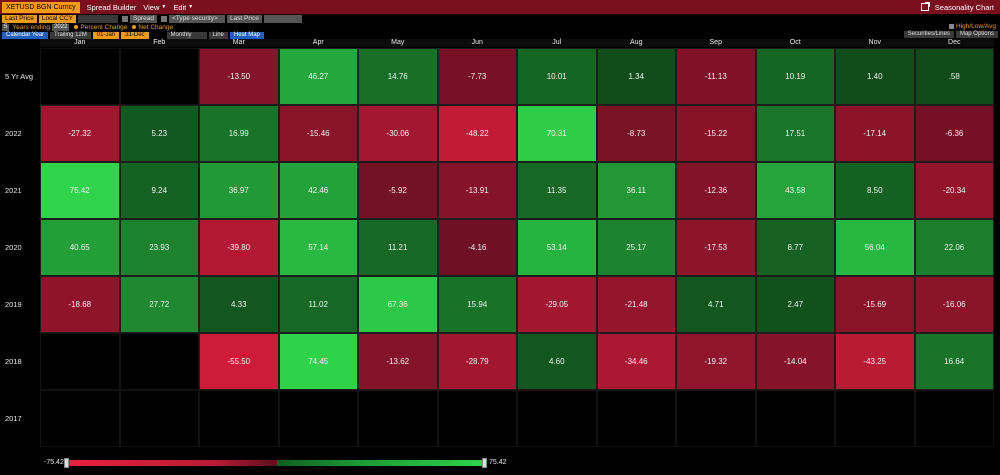  Describe the element at coordinates (716, 361) in the screenshot. I see `heat-map-cell: -19.32` at that location.